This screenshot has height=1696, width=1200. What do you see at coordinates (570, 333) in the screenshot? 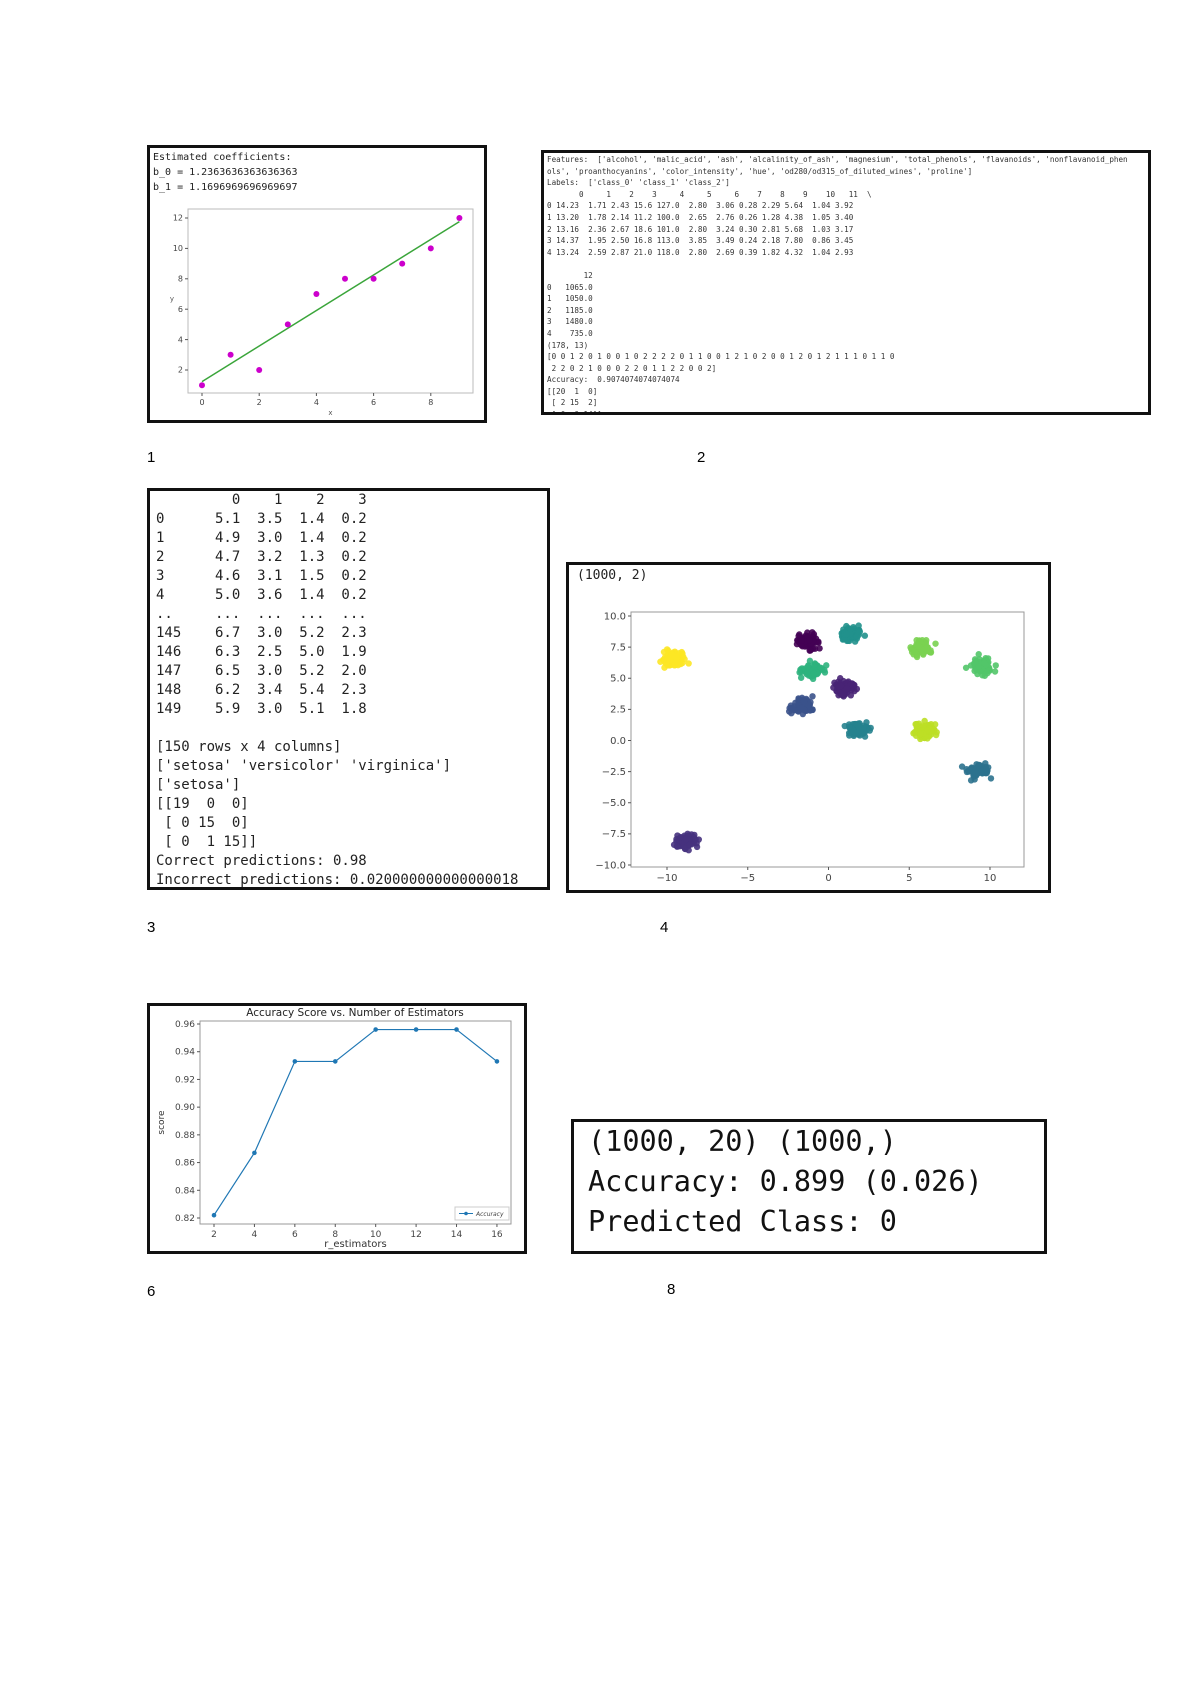
I see `table2-row: 4 735.0` at bounding box center [570, 333].